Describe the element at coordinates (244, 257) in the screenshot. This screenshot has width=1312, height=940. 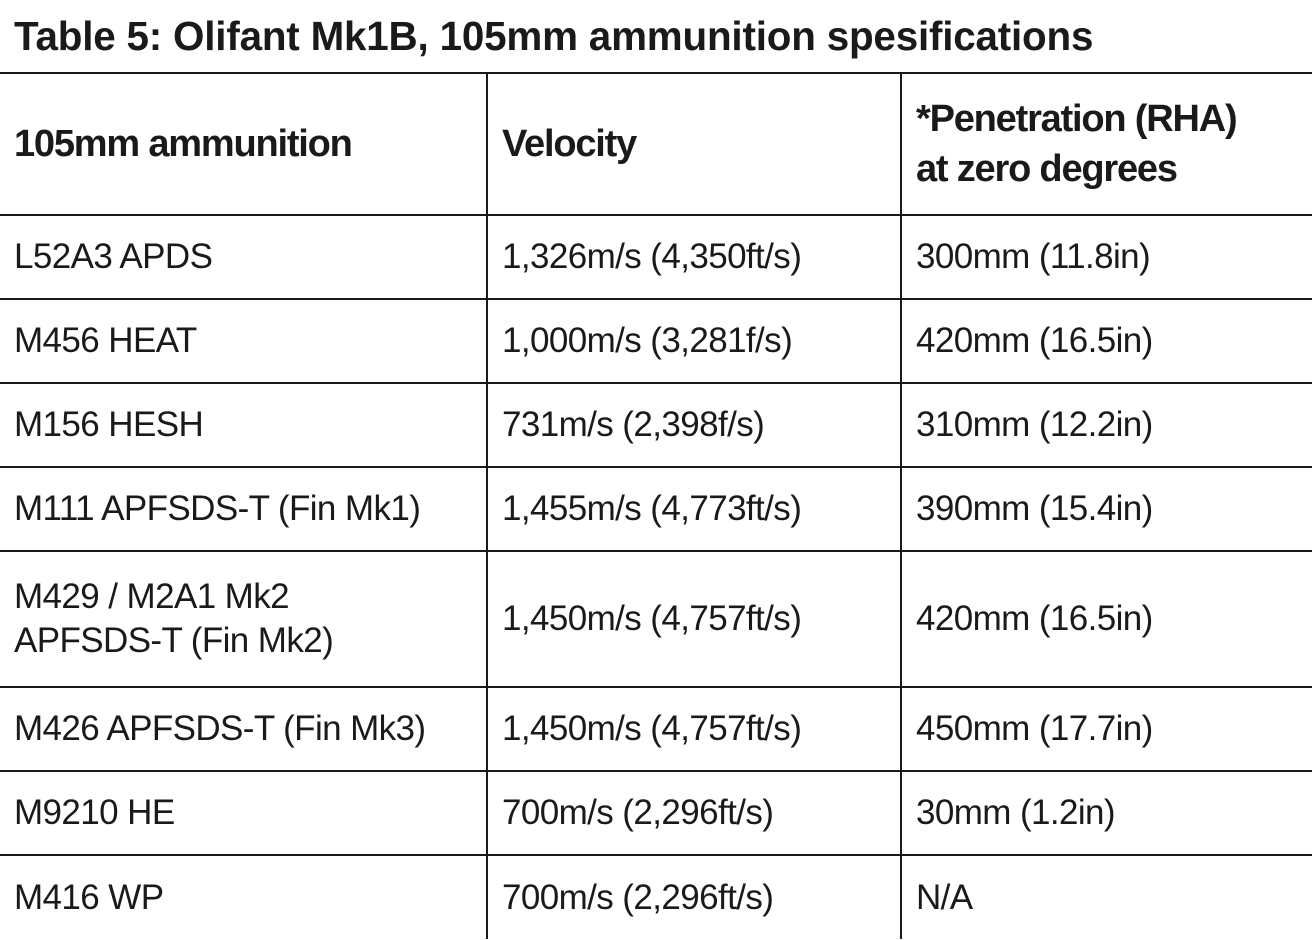
I see `cell-ammunition: L52A3 APDS` at that location.